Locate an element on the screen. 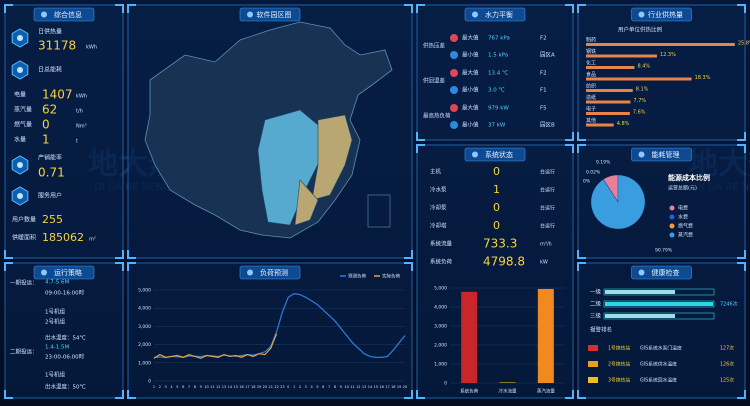 The height and width of the screenshot is (406, 750). panel-title: 水力平衡 is located at coordinates (499, 14).